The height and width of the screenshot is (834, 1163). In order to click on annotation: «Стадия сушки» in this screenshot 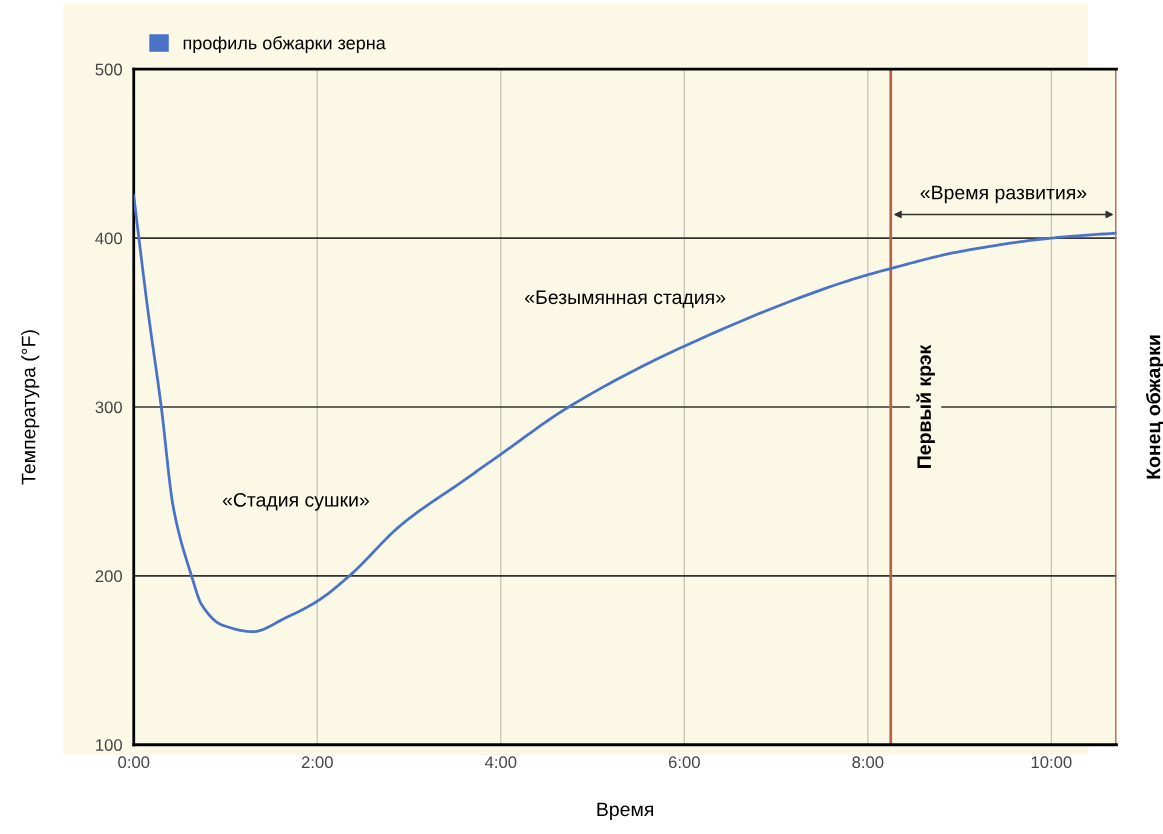, I will do `click(295, 502)`.